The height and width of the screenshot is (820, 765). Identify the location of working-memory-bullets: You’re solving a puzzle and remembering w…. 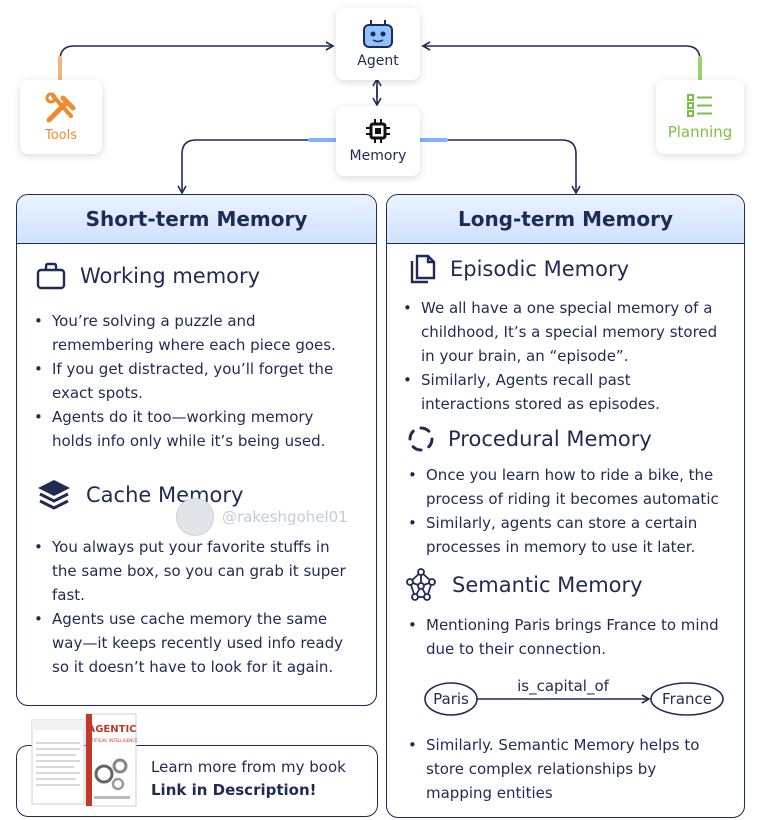
(201, 381).